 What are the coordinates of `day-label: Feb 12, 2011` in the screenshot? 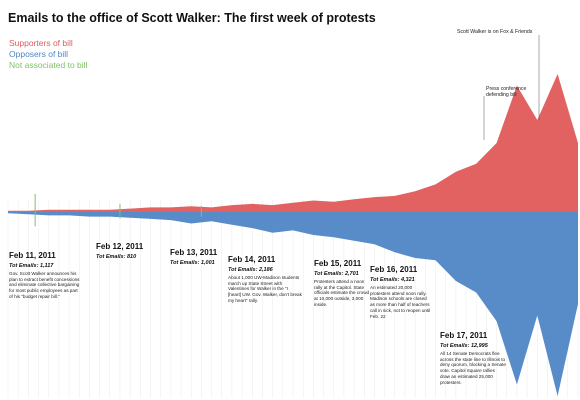 It's located at (120, 246).